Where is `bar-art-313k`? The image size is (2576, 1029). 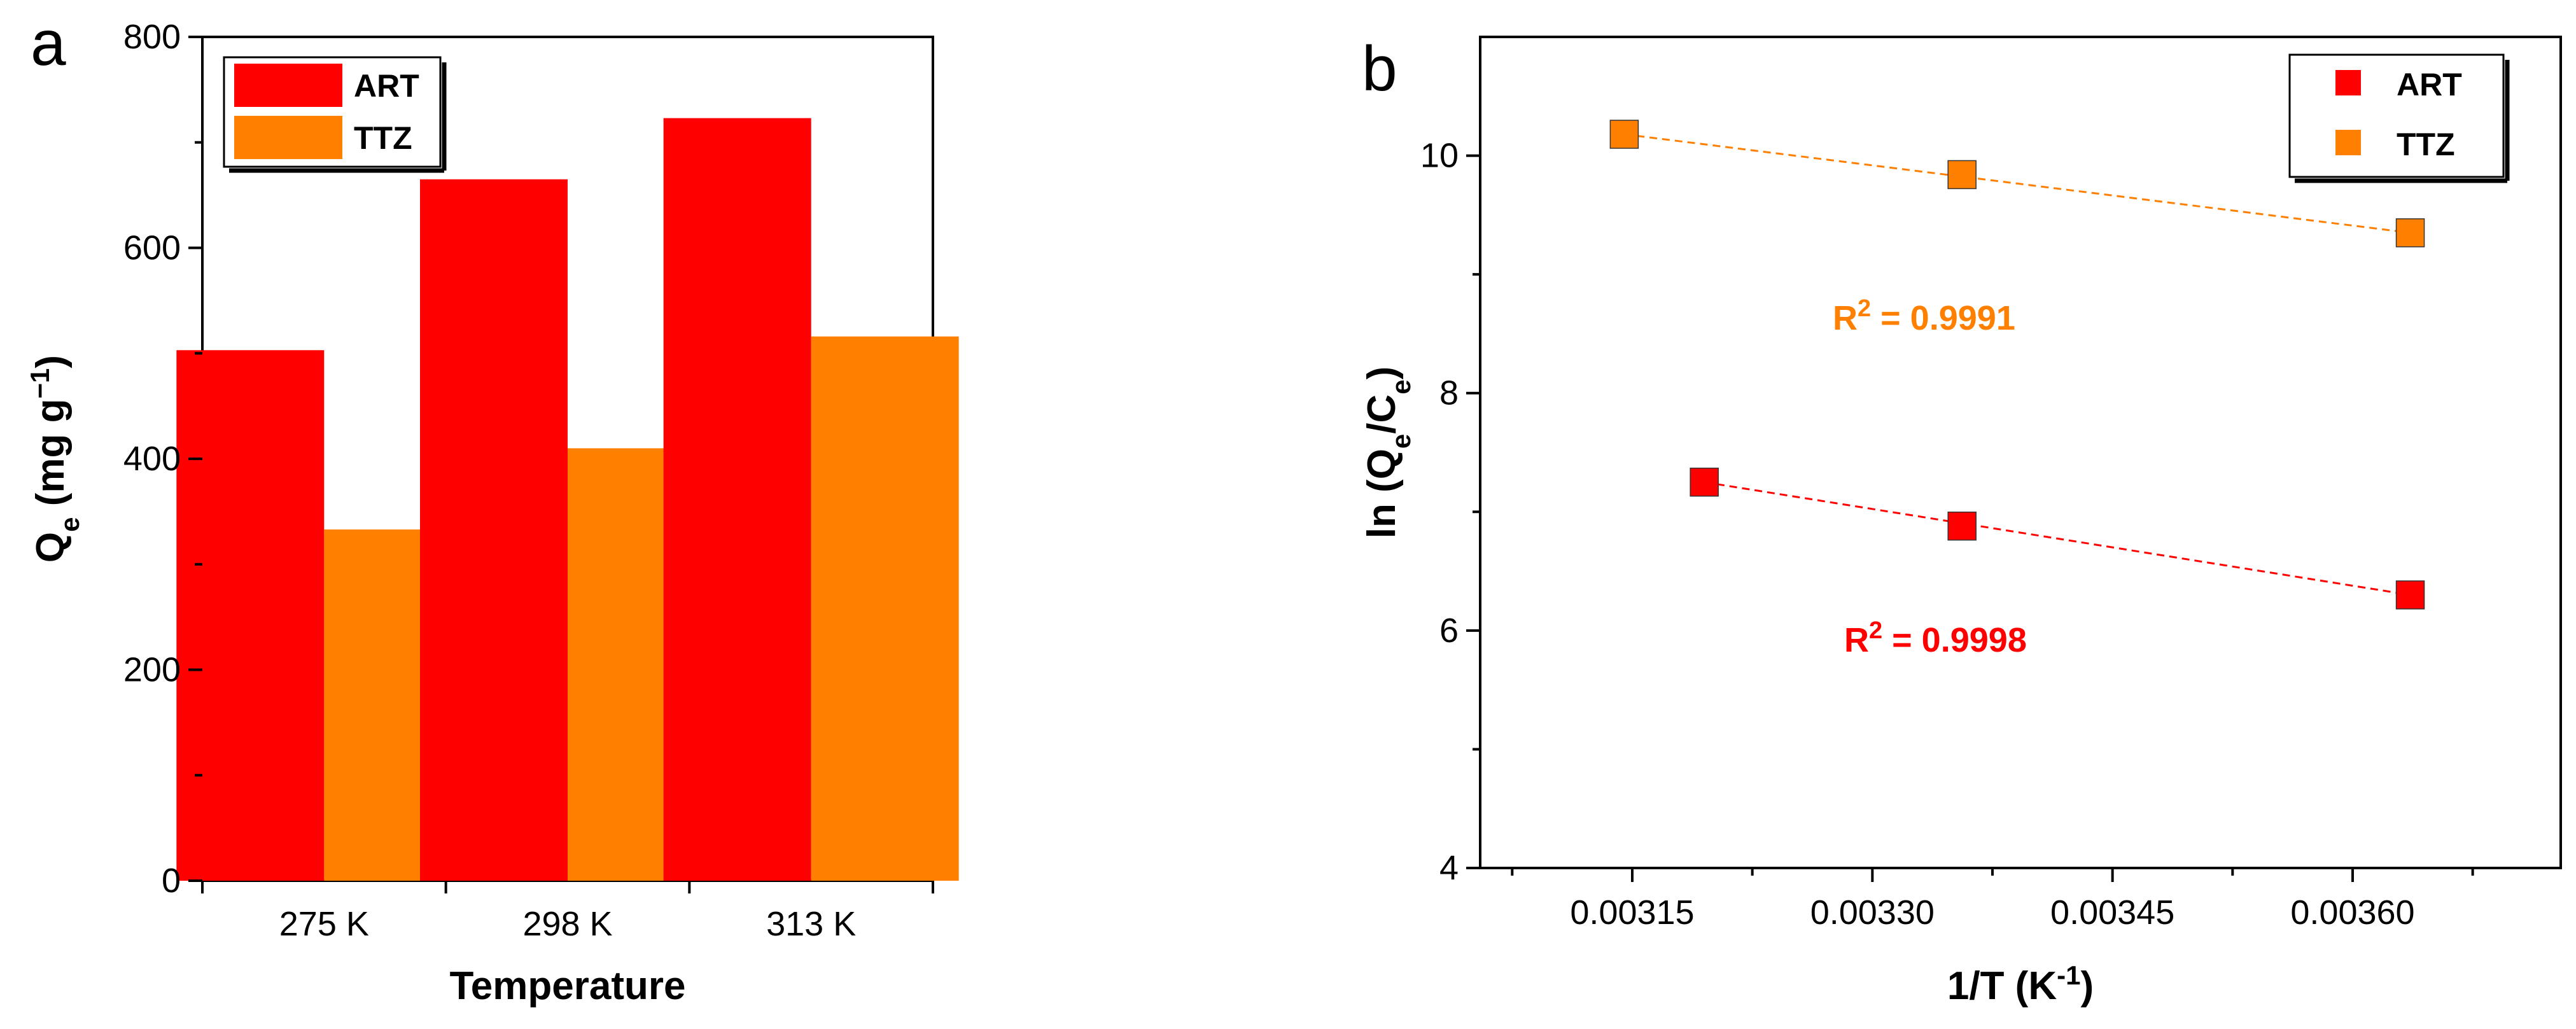 bar-art-313k is located at coordinates (737, 499).